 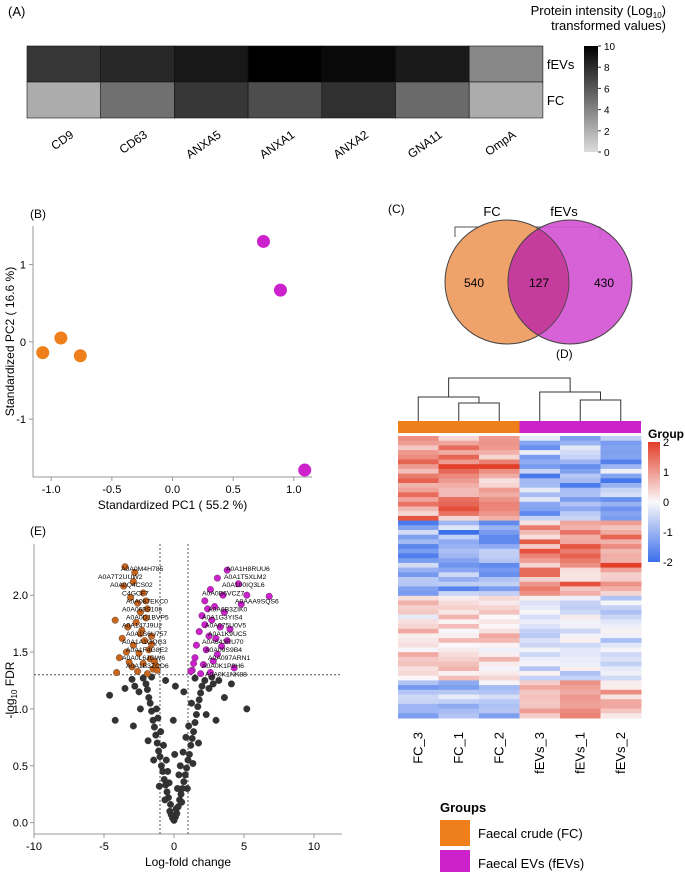 I want to click on panel-b-label: (B), so click(x=38, y=214).